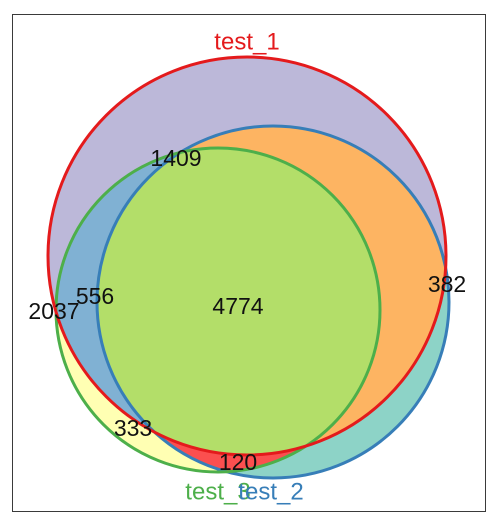 This screenshot has height=525, width=500. What do you see at coordinates (217, 492) in the screenshot?
I see `set-label-test-3: test_3` at bounding box center [217, 492].